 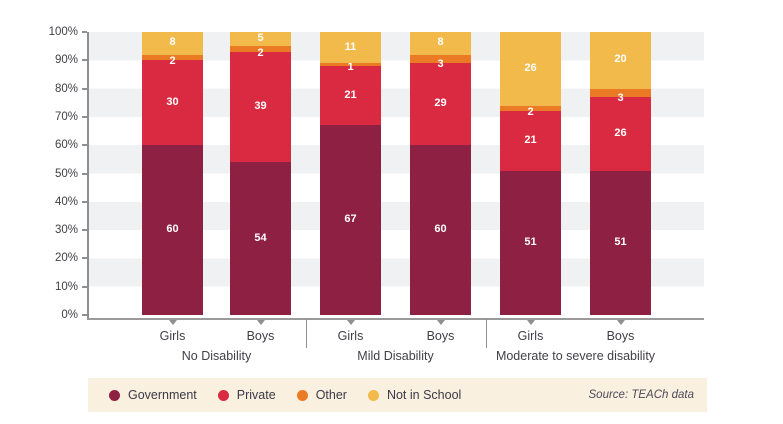 I want to click on y-tick-label: 40%, so click(x=66, y=201).